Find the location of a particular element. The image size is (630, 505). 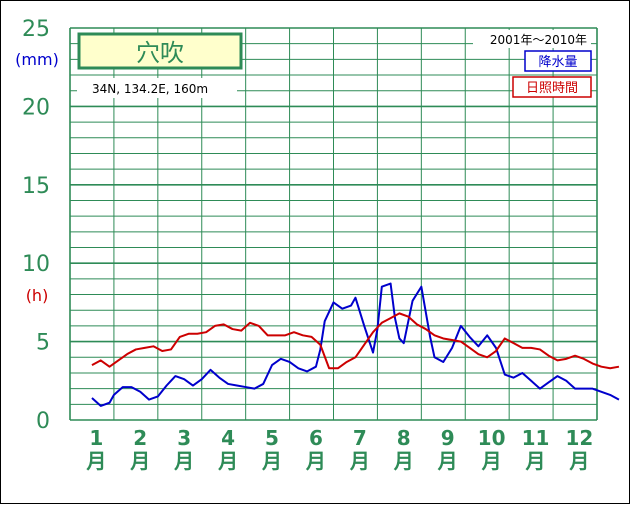

legend-sun is located at coordinates (552, 87).